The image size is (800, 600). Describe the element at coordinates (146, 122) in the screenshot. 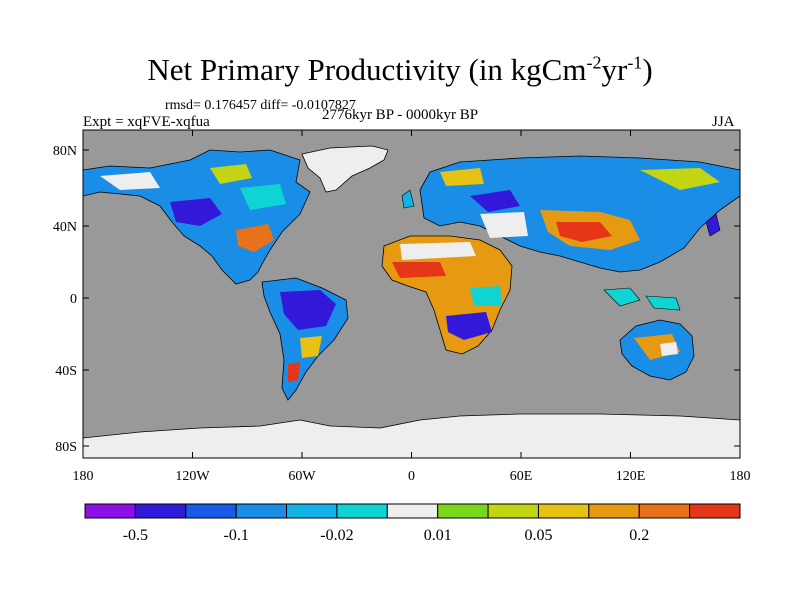

I see `experiment-label: Expt = xqFVE-xqfua` at that location.